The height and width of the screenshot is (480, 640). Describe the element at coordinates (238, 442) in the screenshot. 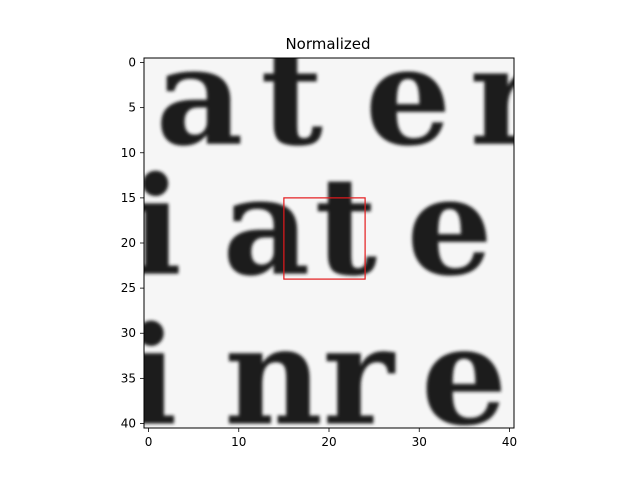

I see `x-tick-label: 10` at that location.